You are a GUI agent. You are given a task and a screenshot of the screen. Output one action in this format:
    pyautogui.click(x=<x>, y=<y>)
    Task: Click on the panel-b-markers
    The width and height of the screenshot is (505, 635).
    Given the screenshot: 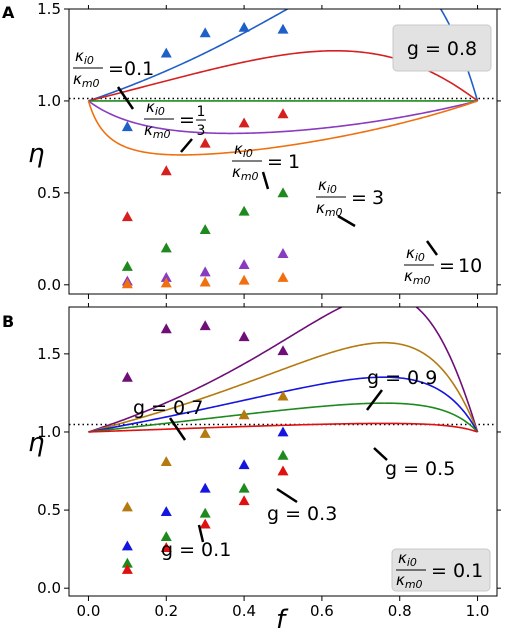 What is the action you would take?
    pyautogui.click(x=205, y=447)
    